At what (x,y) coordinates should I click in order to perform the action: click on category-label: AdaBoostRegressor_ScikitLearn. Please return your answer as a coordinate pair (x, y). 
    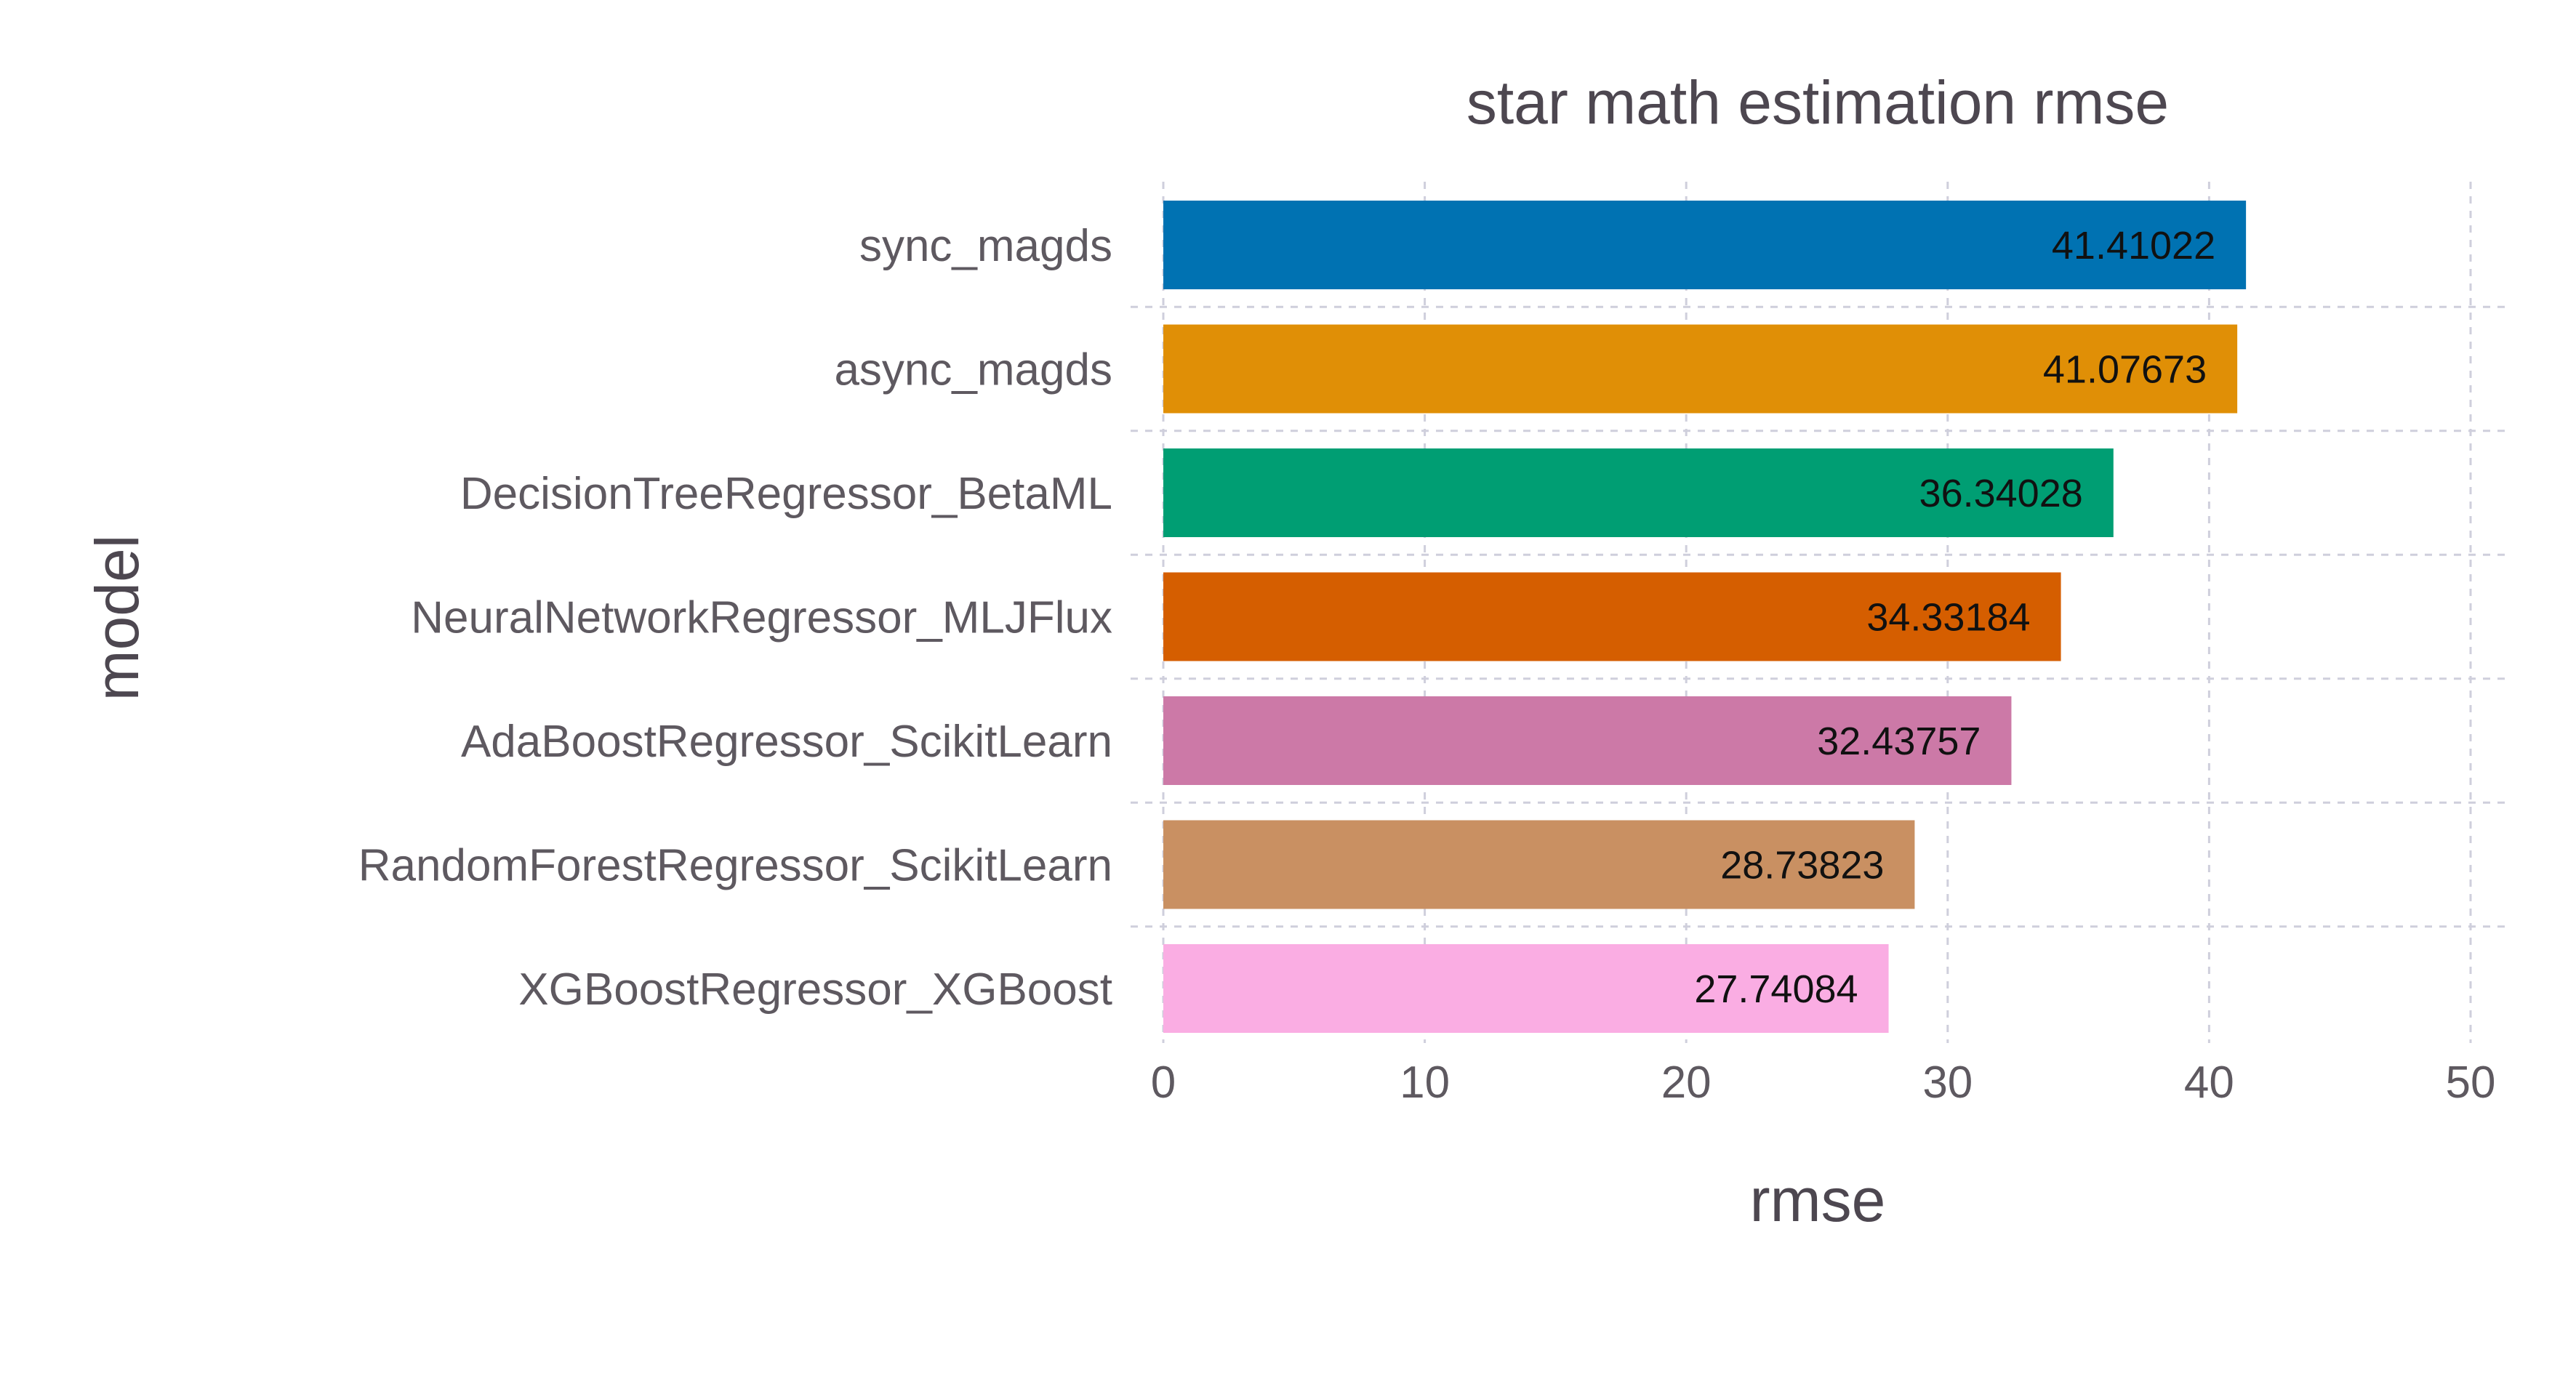
    Looking at the image, I should click on (787, 742).